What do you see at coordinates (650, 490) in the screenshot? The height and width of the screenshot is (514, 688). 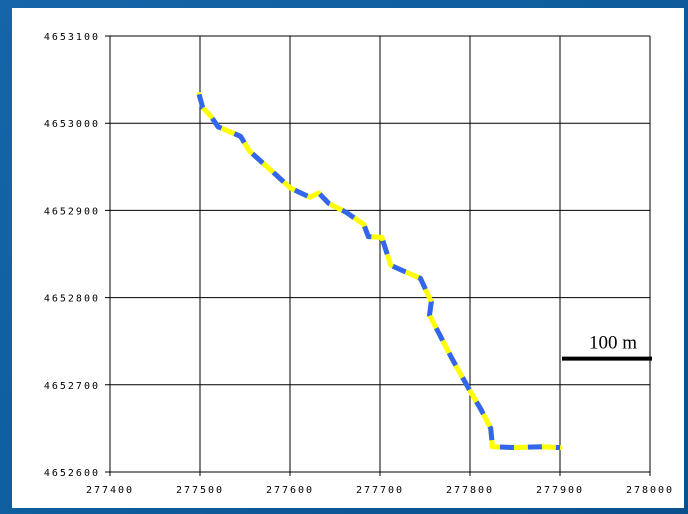 I see `x-tick-label: 278000` at bounding box center [650, 490].